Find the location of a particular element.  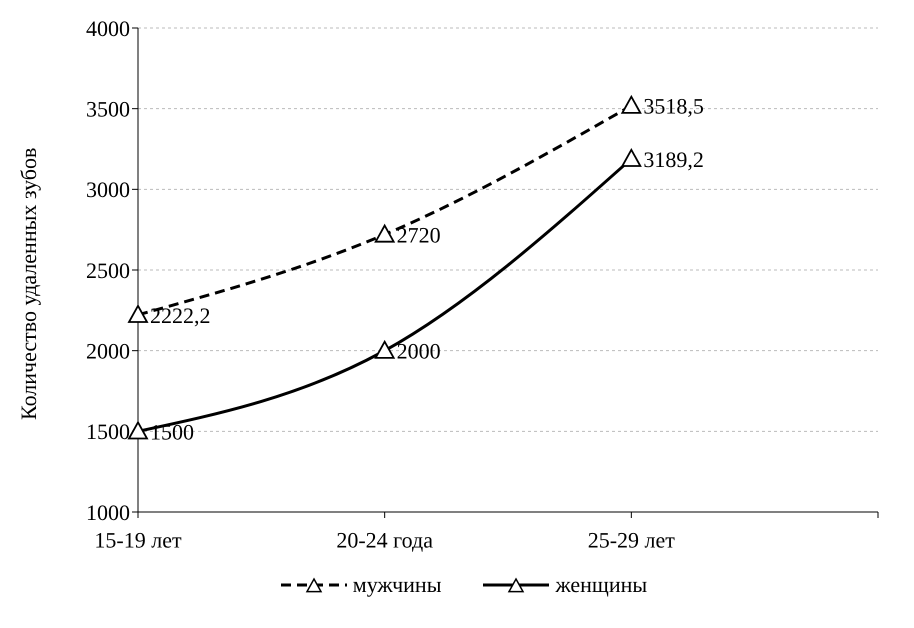

data-label: 3518,5 is located at coordinates (673, 106).